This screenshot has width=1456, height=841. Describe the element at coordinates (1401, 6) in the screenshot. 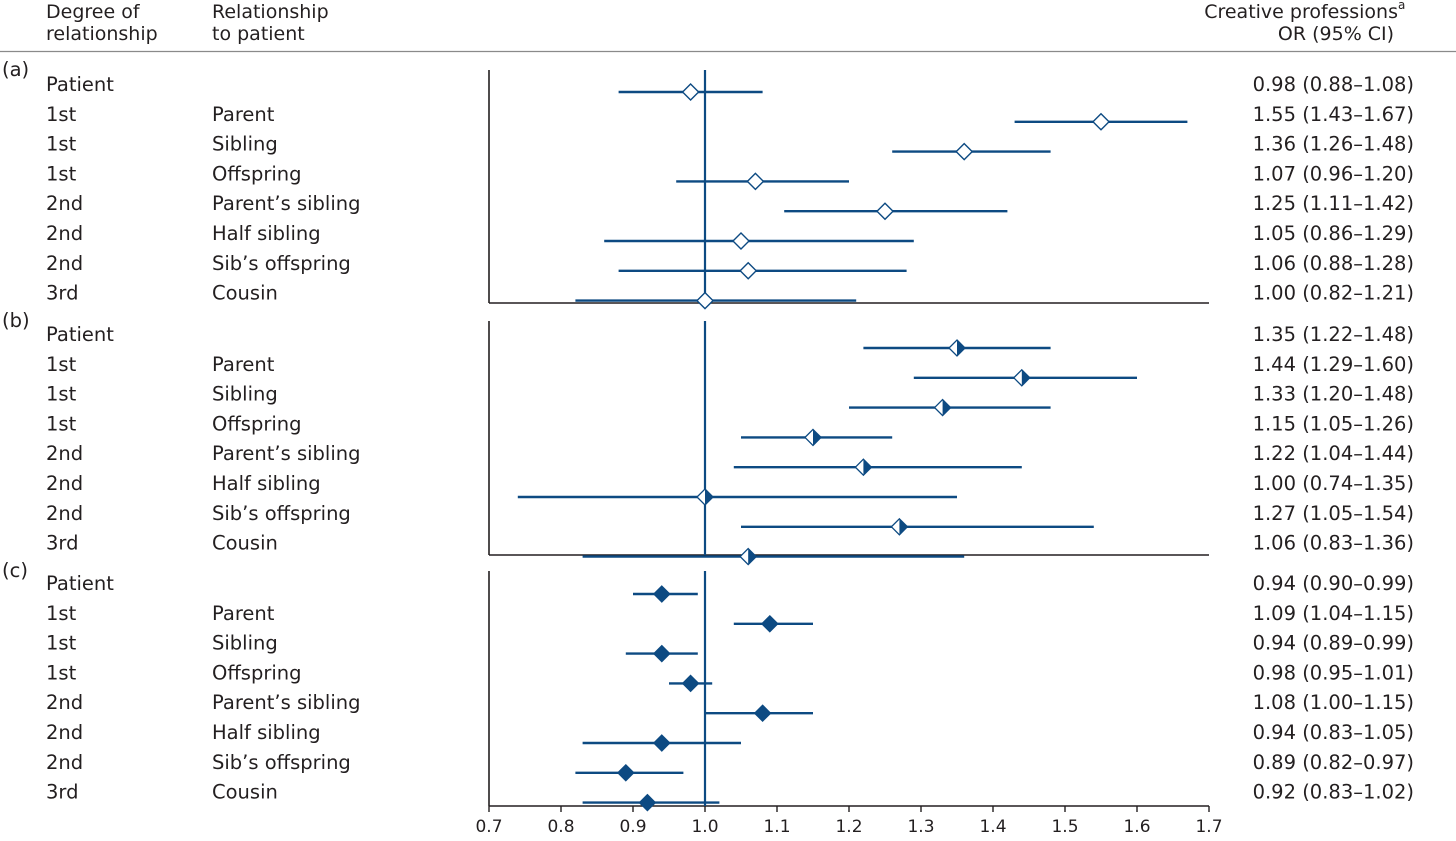

I see `or-header-superscript: a` at that location.